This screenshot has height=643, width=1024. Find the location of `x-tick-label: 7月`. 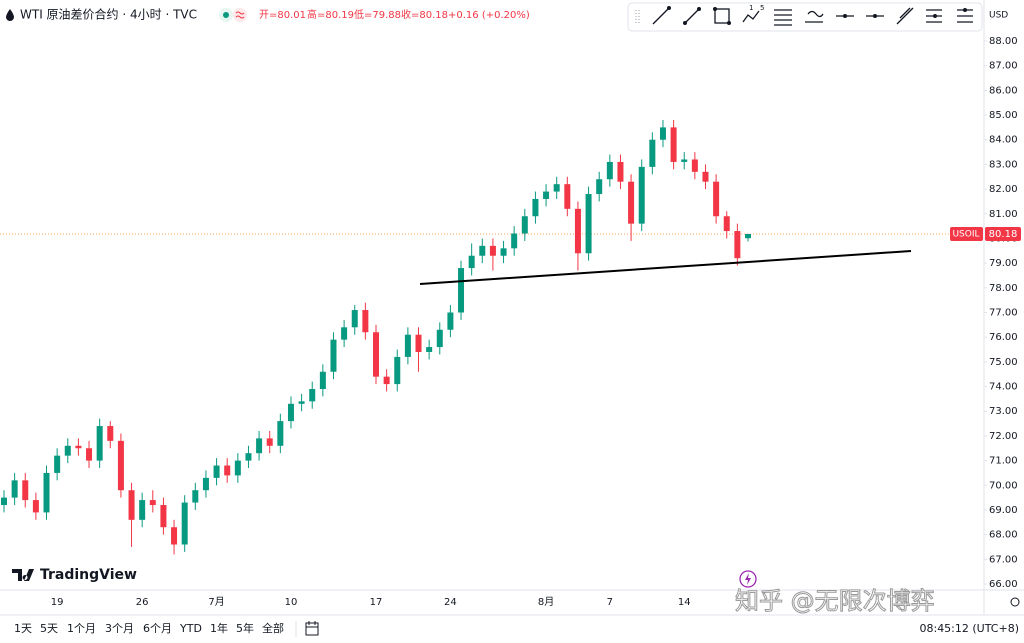

x-tick-label: 7月 is located at coordinates (216, 602).